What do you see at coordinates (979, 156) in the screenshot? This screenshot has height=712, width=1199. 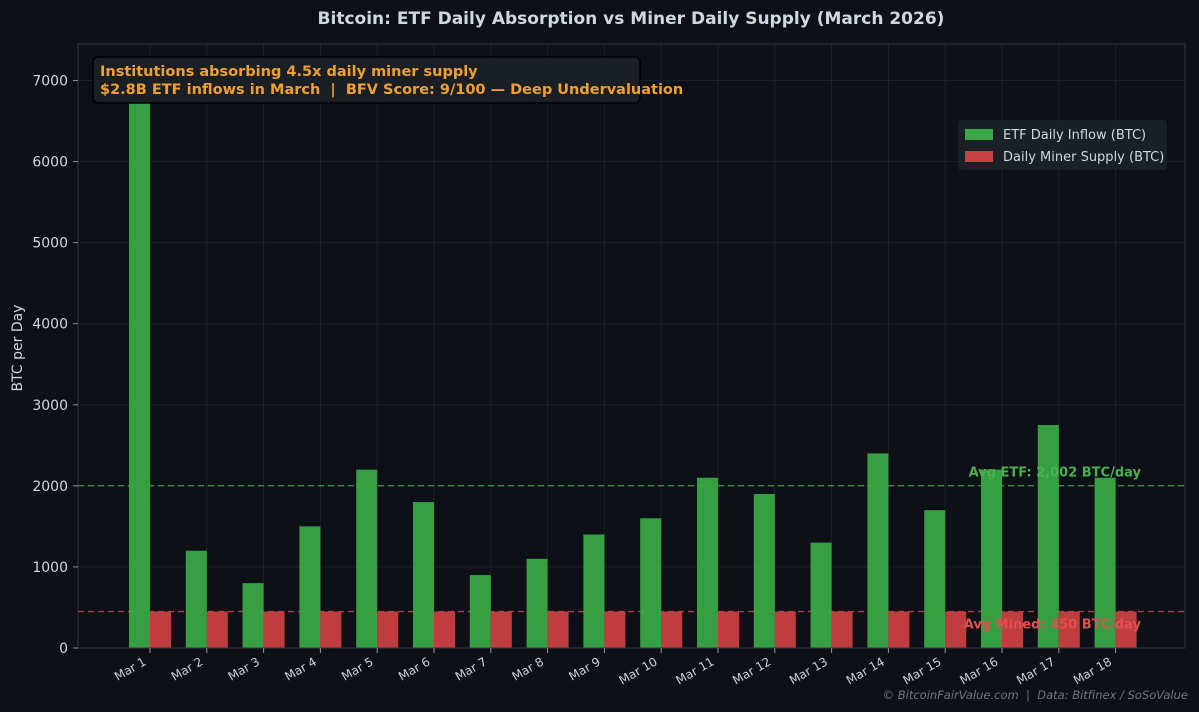 I see `legend-swatch-miner` at bounding box center [979, 156].